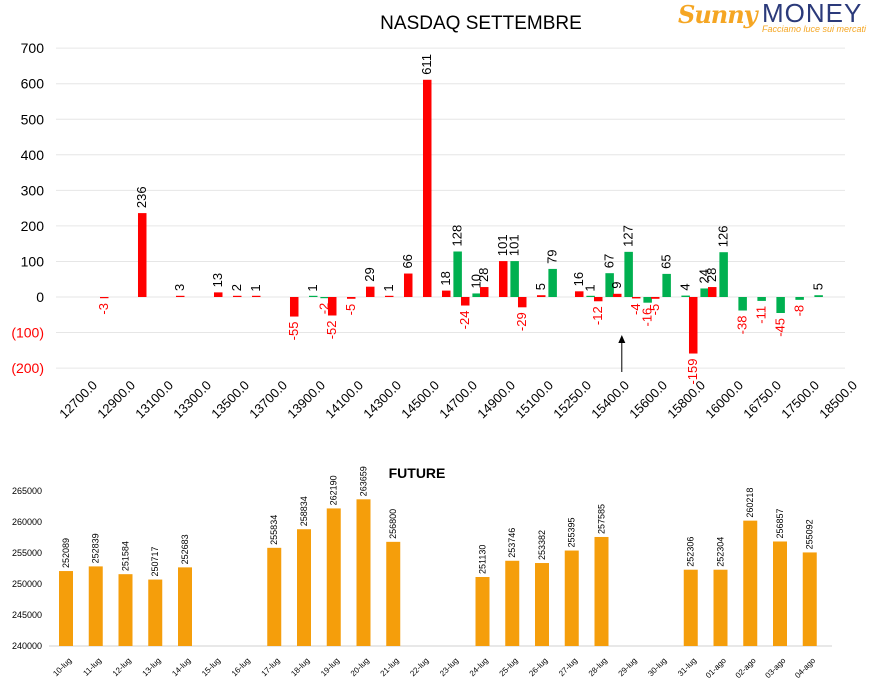  Describe the element at coordinates (476, 281) in the screenshot. I see `data-label: 10` at that location.